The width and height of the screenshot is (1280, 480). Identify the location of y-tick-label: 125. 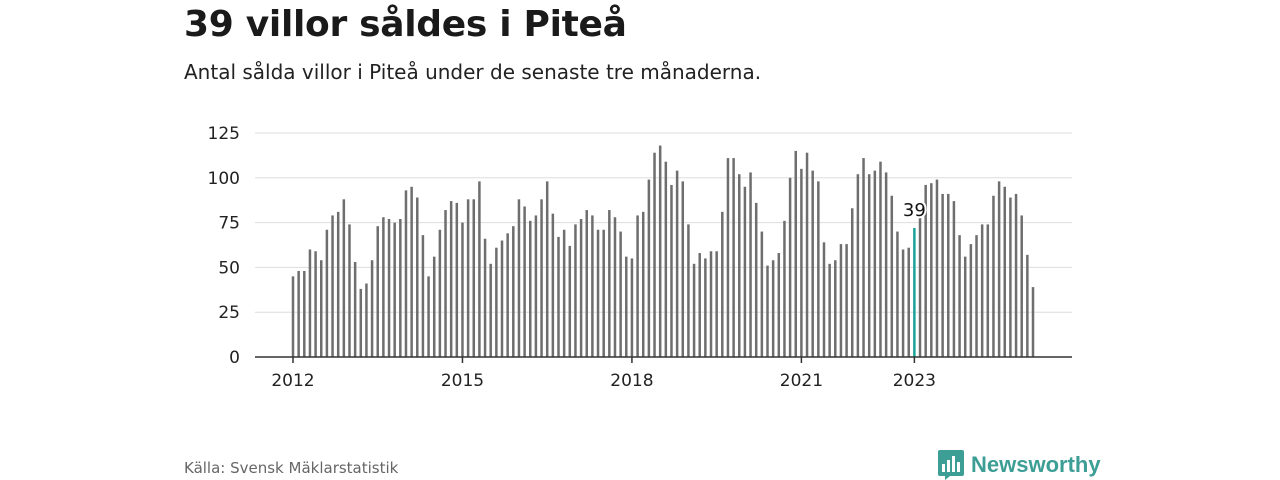
(224, 134).